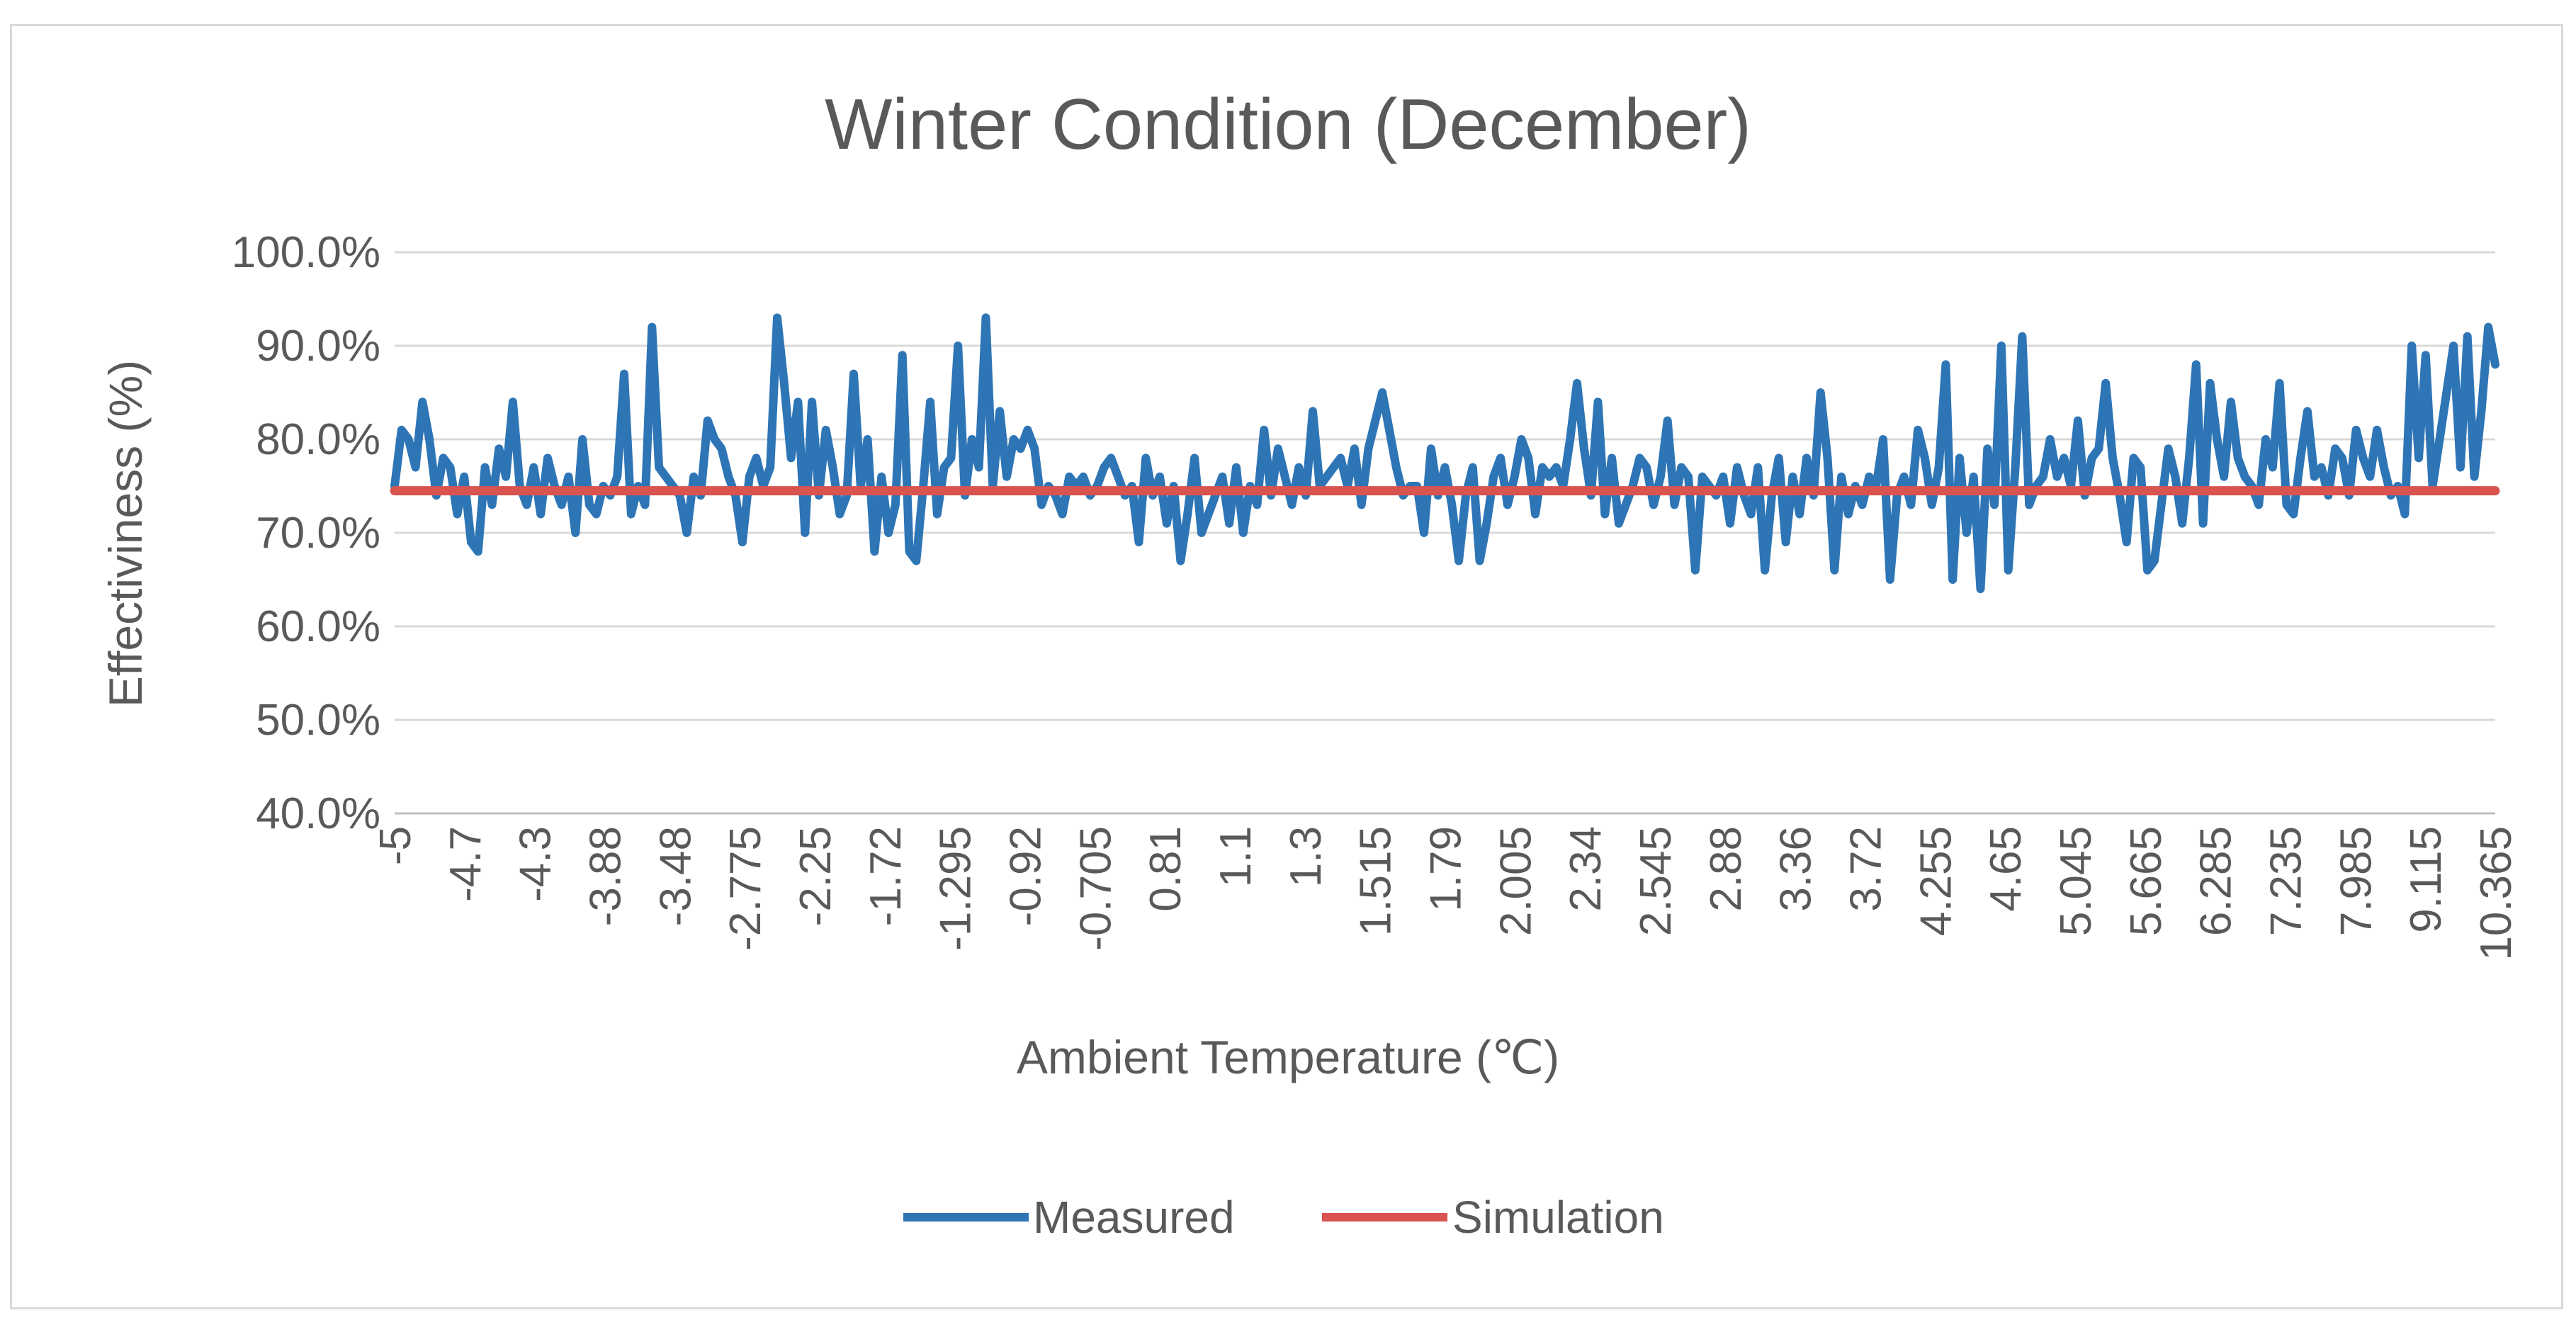 The width and height of the screenshot is (2576, 1320). I want to click on x-tick-label: -4.7, so click(465, 864).